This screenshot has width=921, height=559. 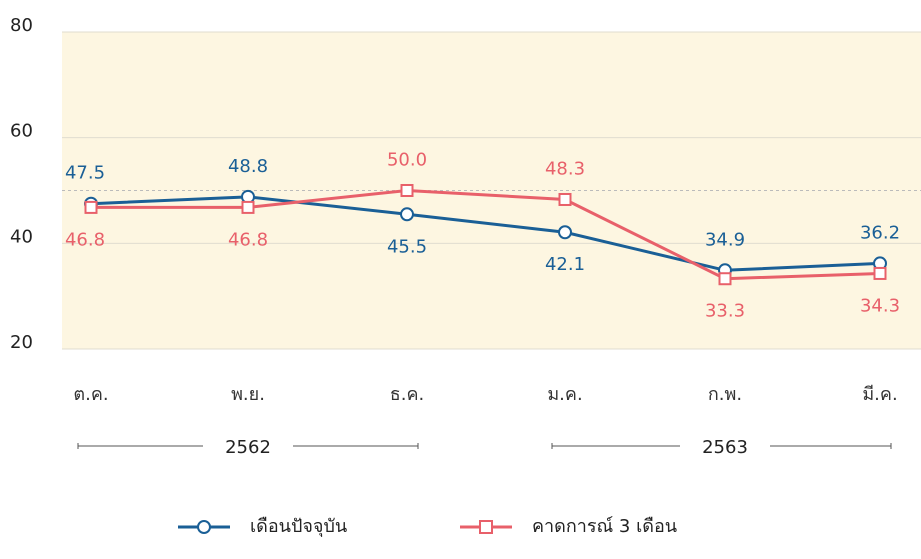 I want to click on group-label: 2563, so click(x=725, y=447).